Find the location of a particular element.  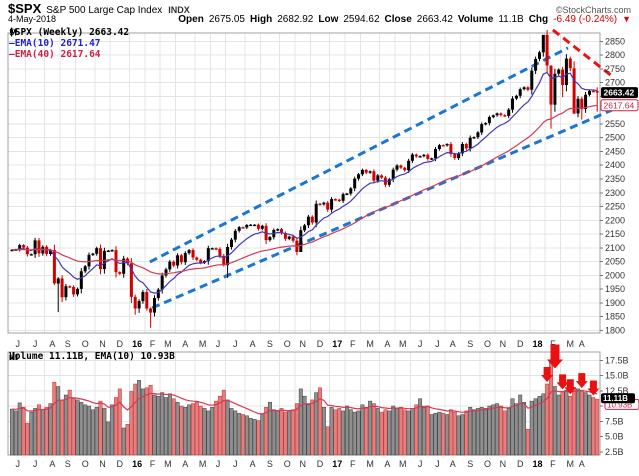

chart-date: 4-May-2018 is located at coordinates (32, 19).